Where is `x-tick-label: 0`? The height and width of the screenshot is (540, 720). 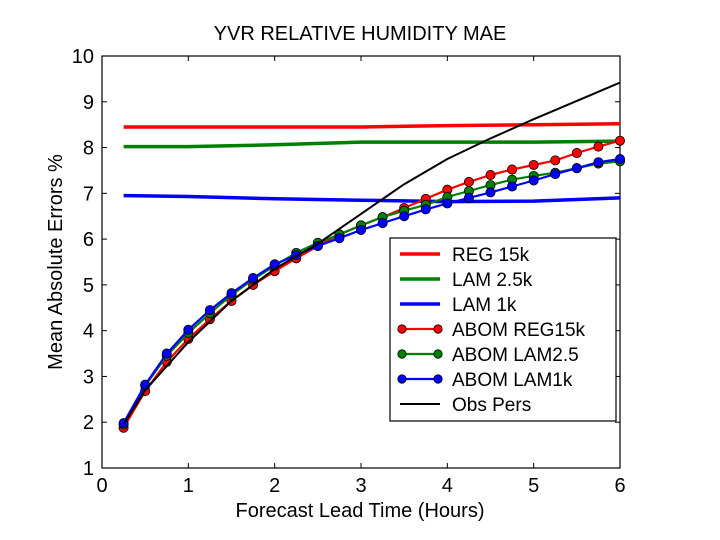 x-tick-label: 0 is located at coordinates (101, 486).